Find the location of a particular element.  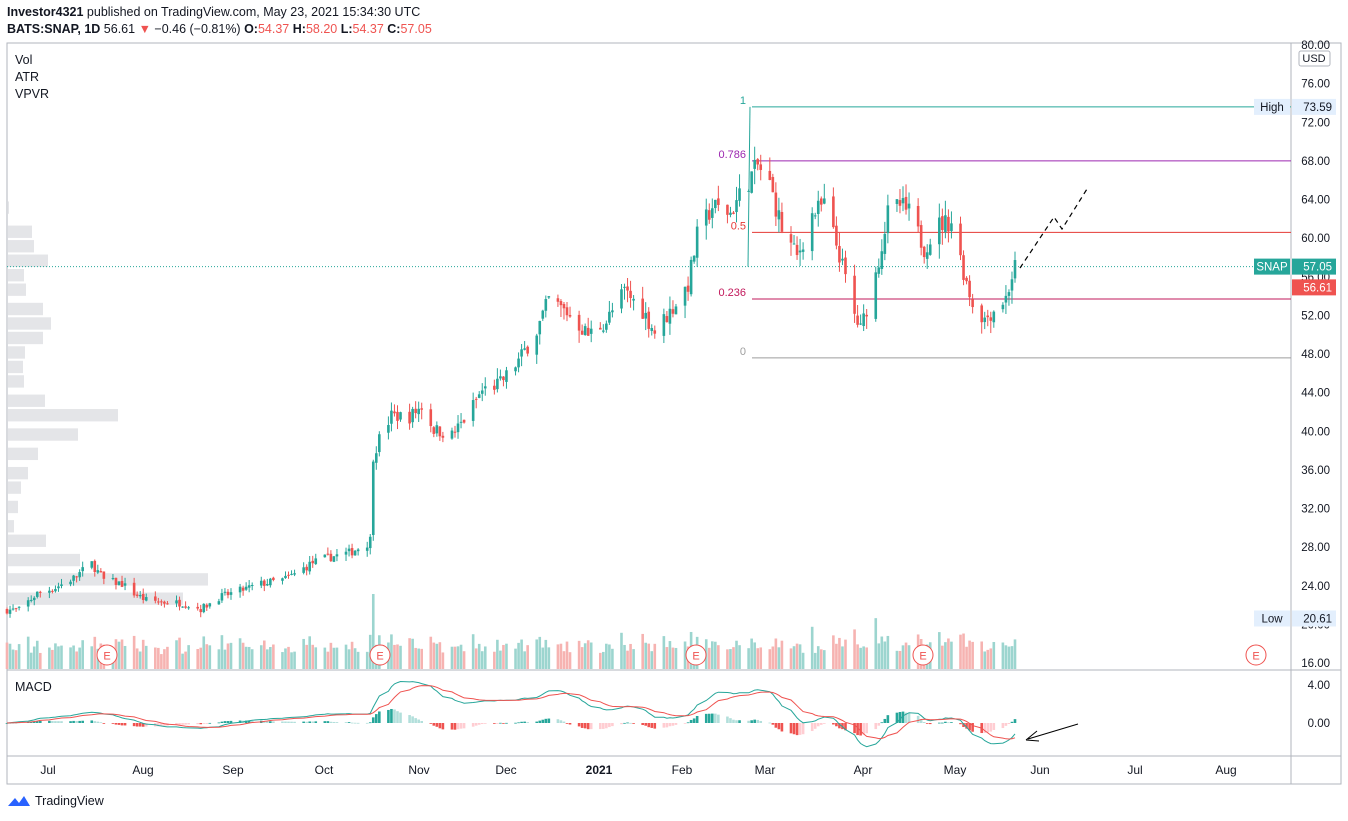

projection-arrow is located at coordinates (1053, 228).